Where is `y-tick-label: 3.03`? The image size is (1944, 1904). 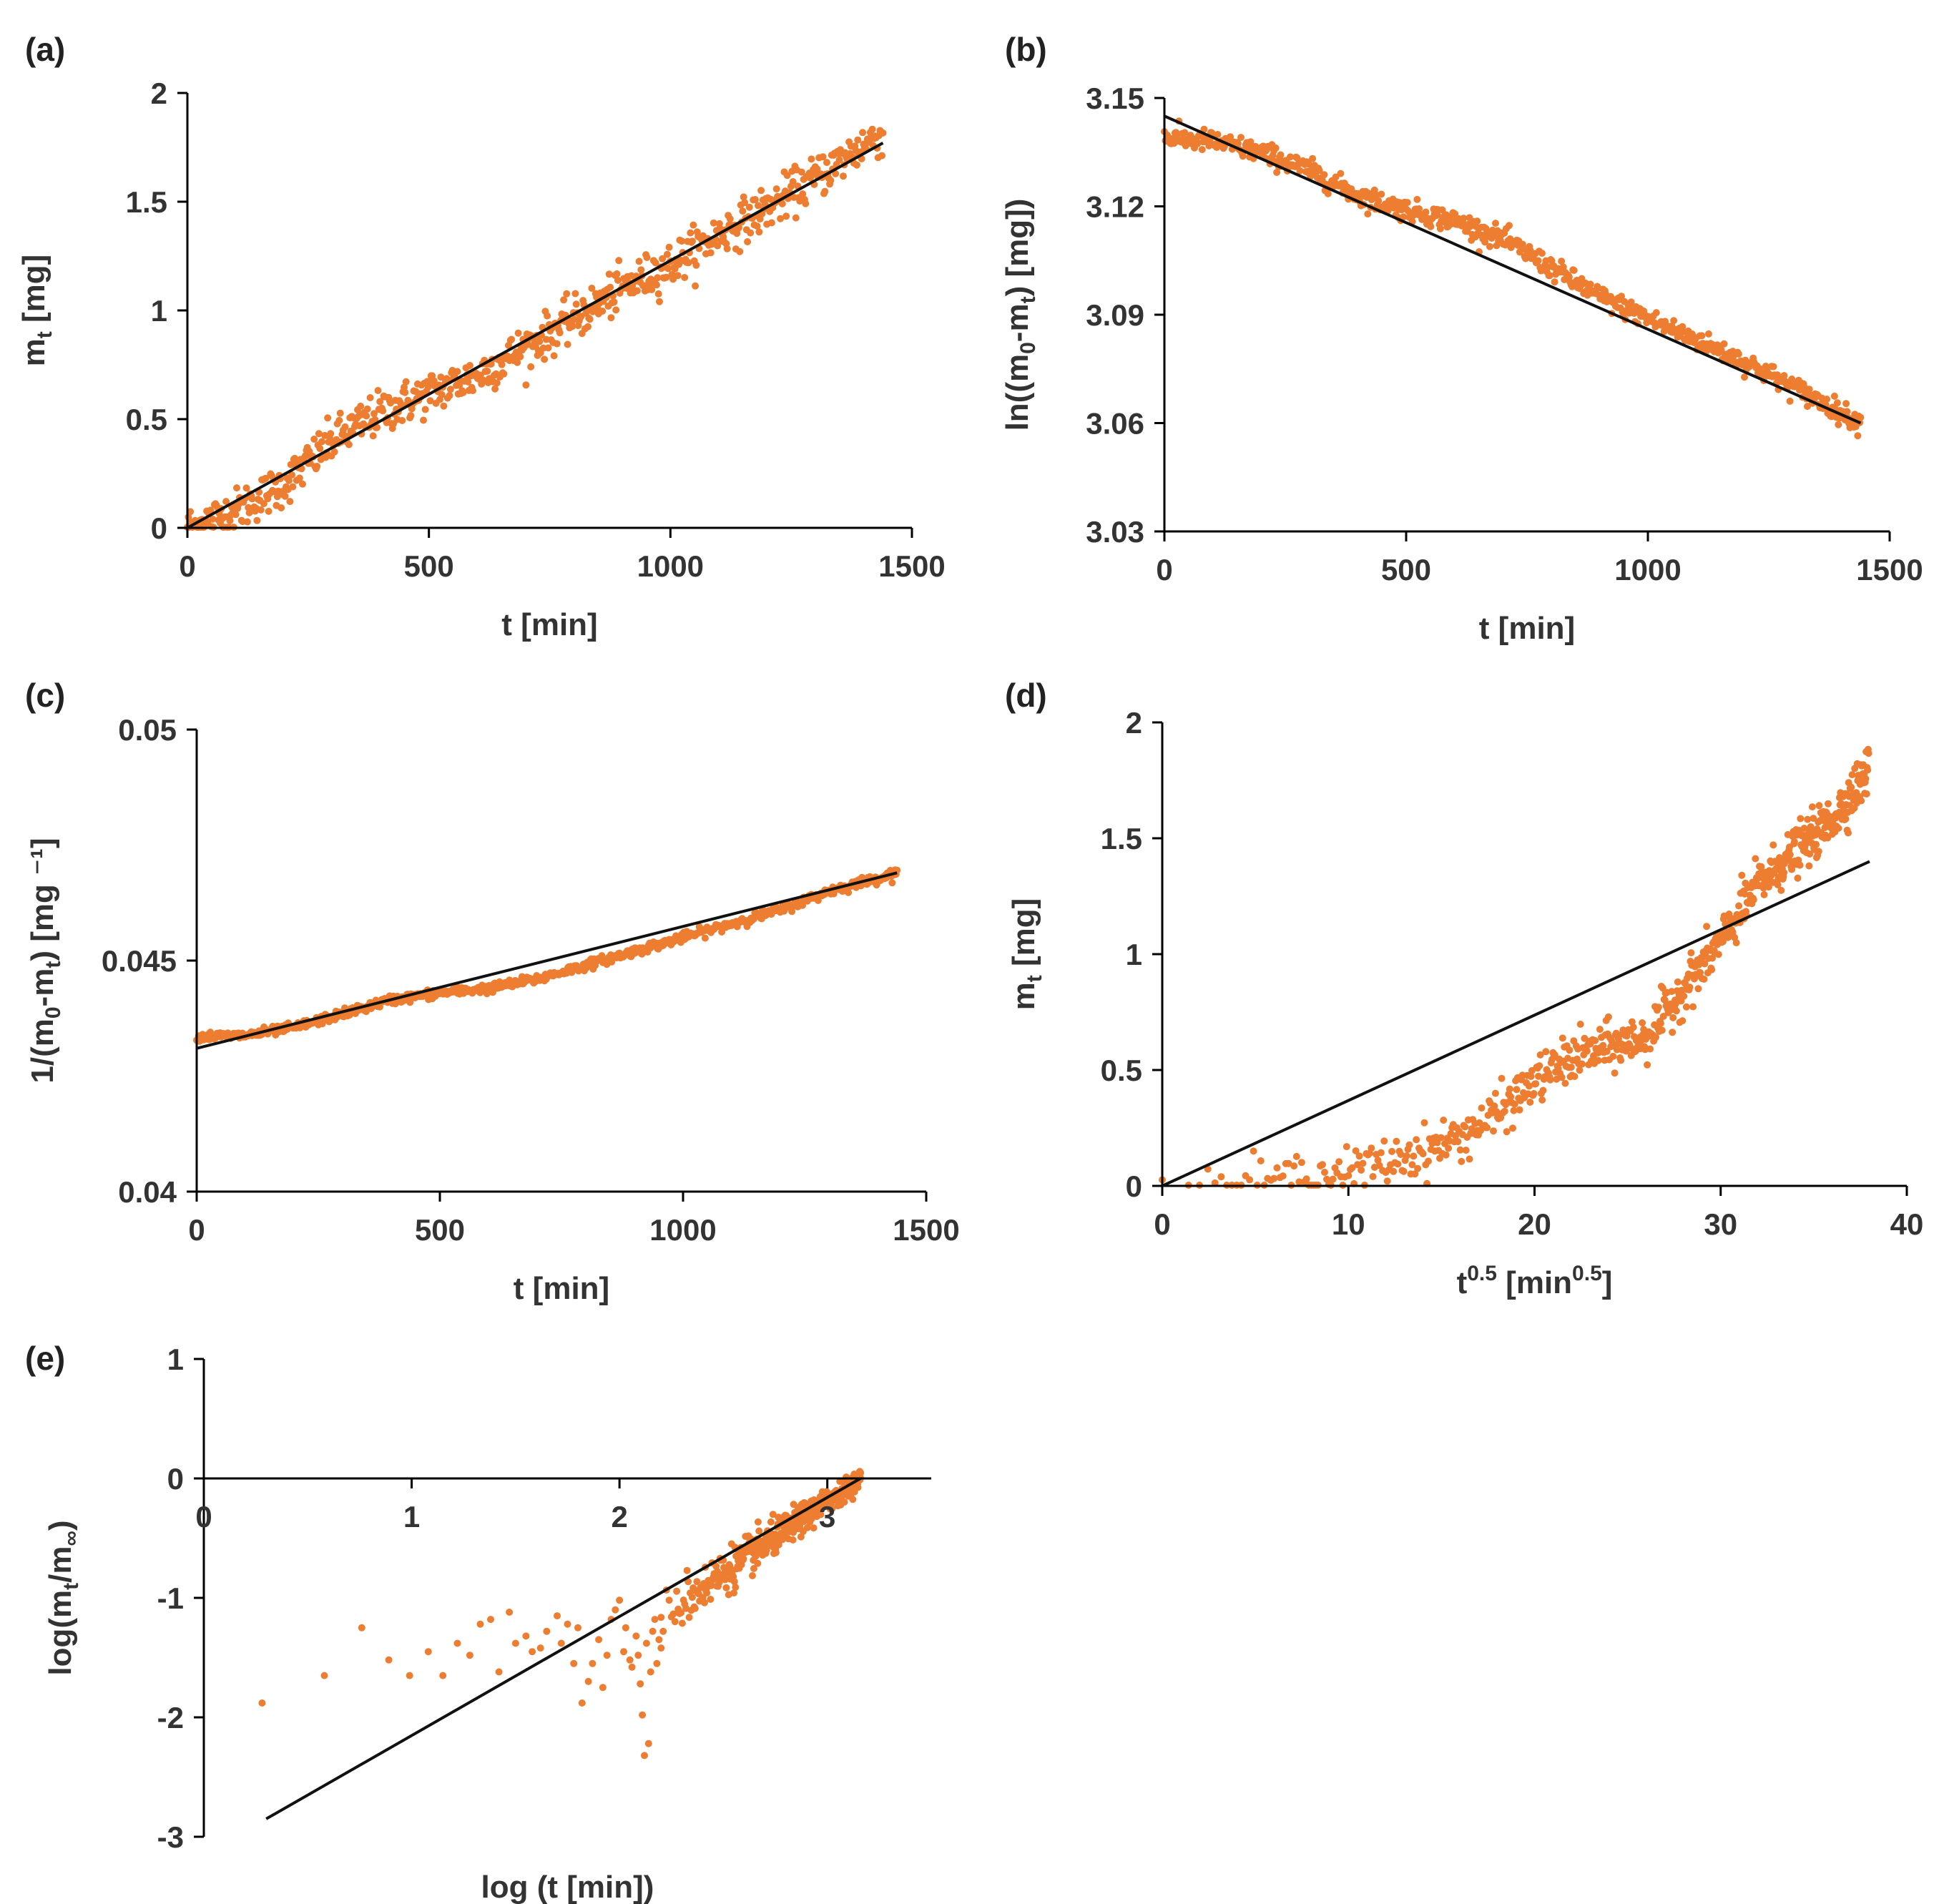
y-tick-label: 3.03 is located at coordinates (1115, 532).